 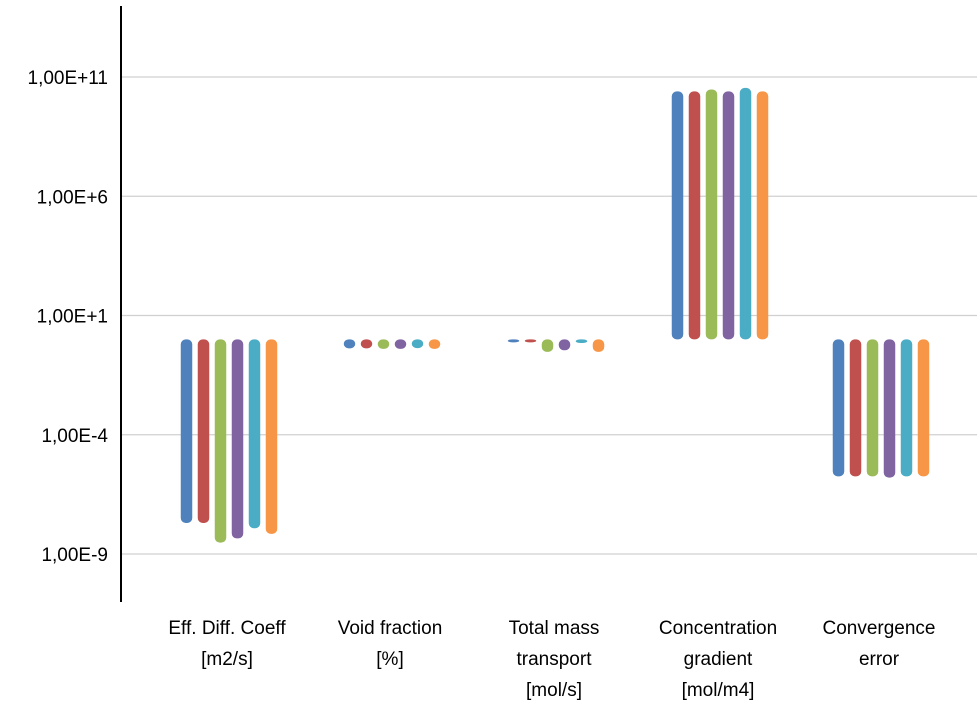 What do you see at coordinates (878, 644) in the screenshot?
I see `x-category-label: Convergence error` at bounding box center [878, 644].